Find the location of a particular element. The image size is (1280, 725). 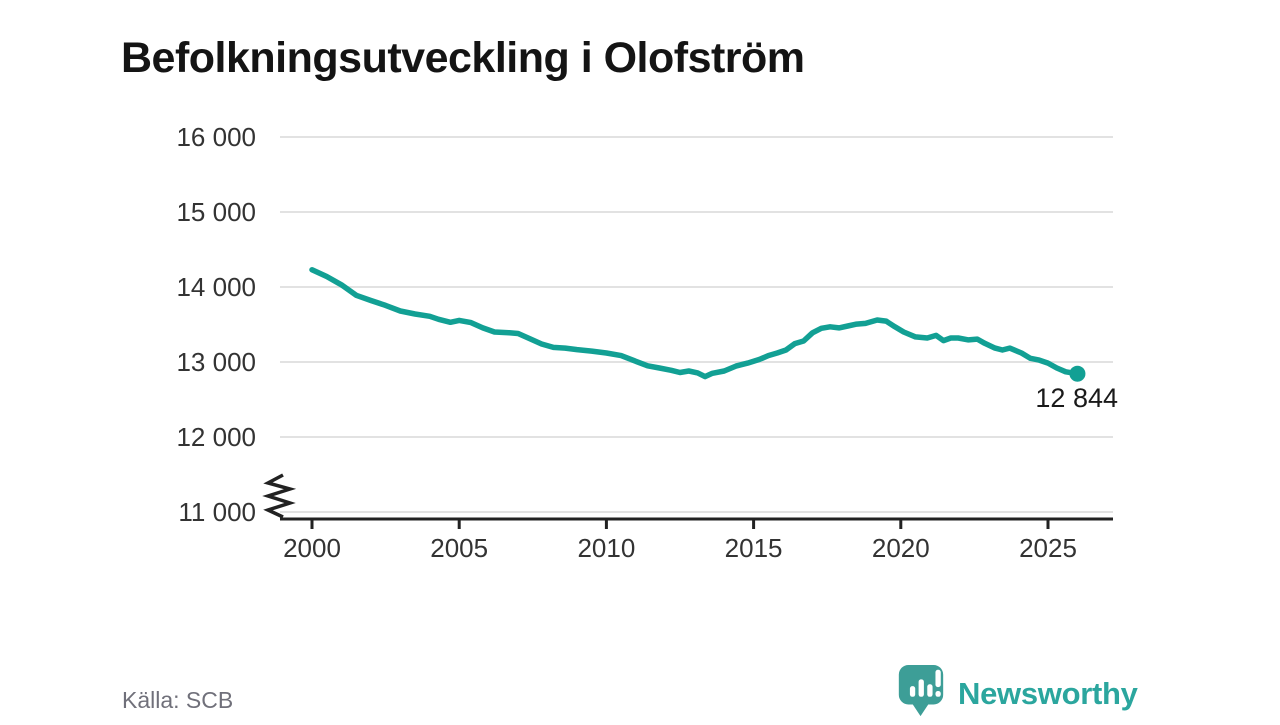

x-tick-label: 2000 is located at coordinates (312, 548).